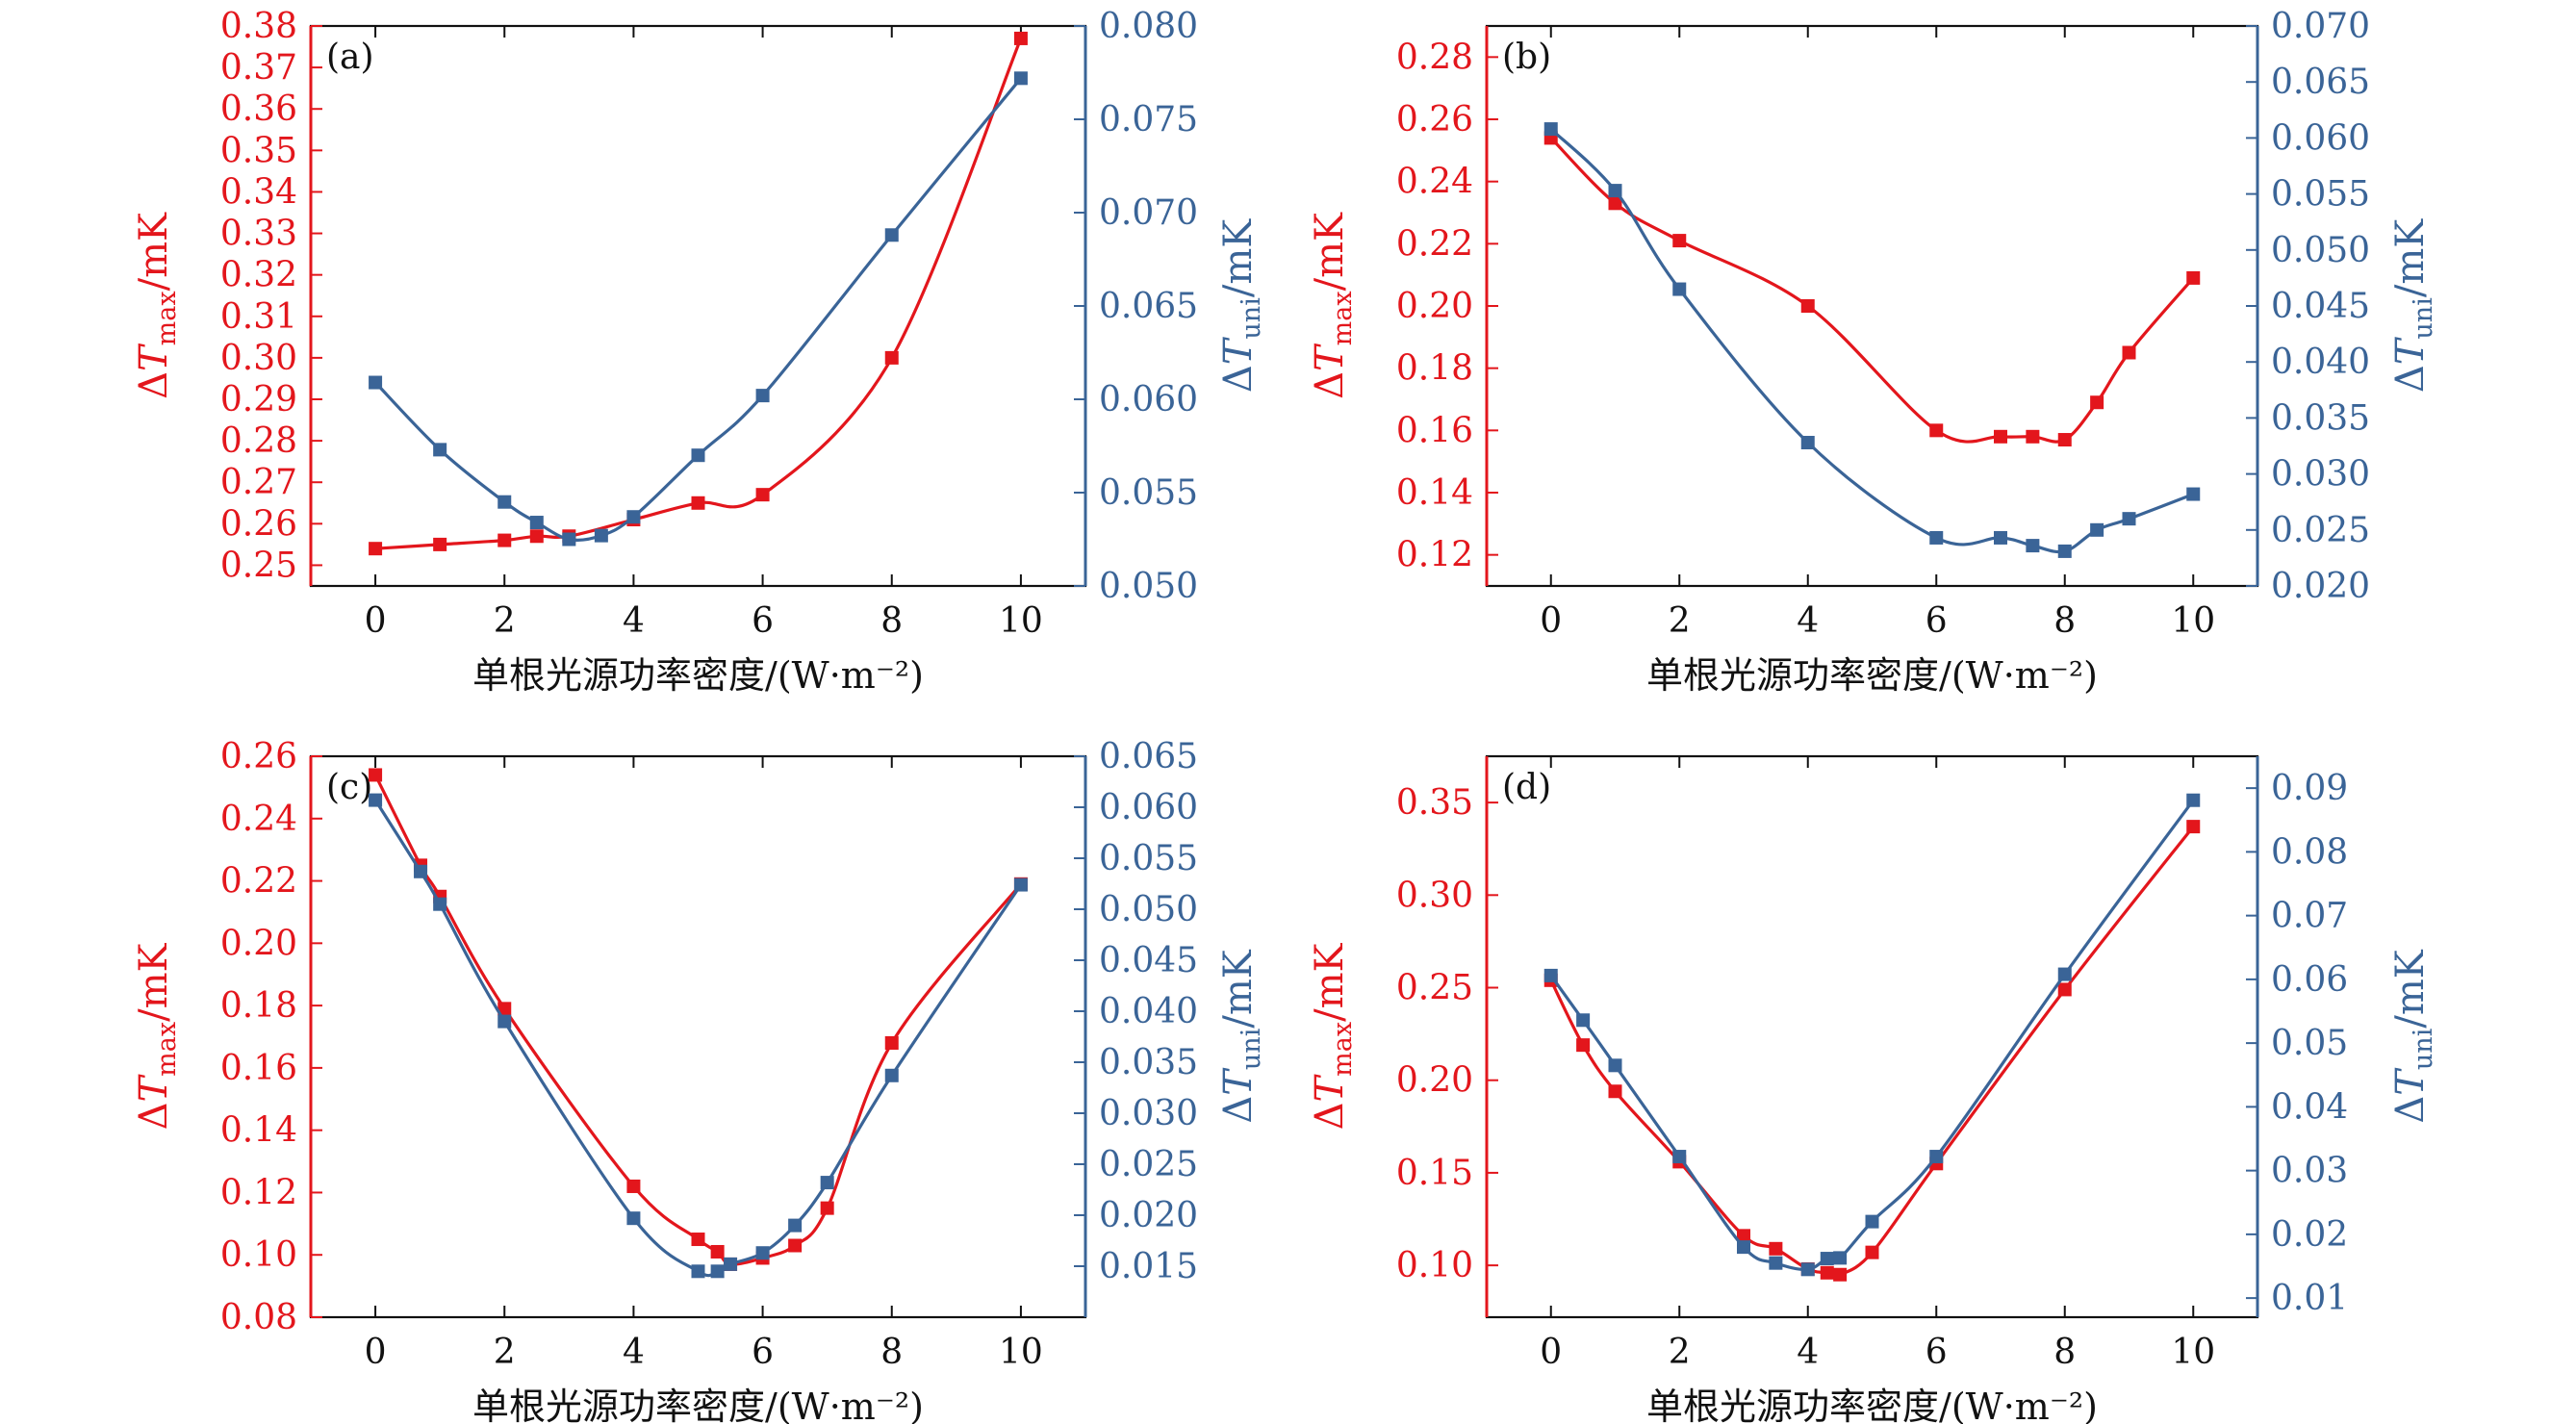  What do you see at coordinates (2309, 1044) in the screenshot?
I see `right-tick-label: 0.05` at bounding box center [2309, 1044].